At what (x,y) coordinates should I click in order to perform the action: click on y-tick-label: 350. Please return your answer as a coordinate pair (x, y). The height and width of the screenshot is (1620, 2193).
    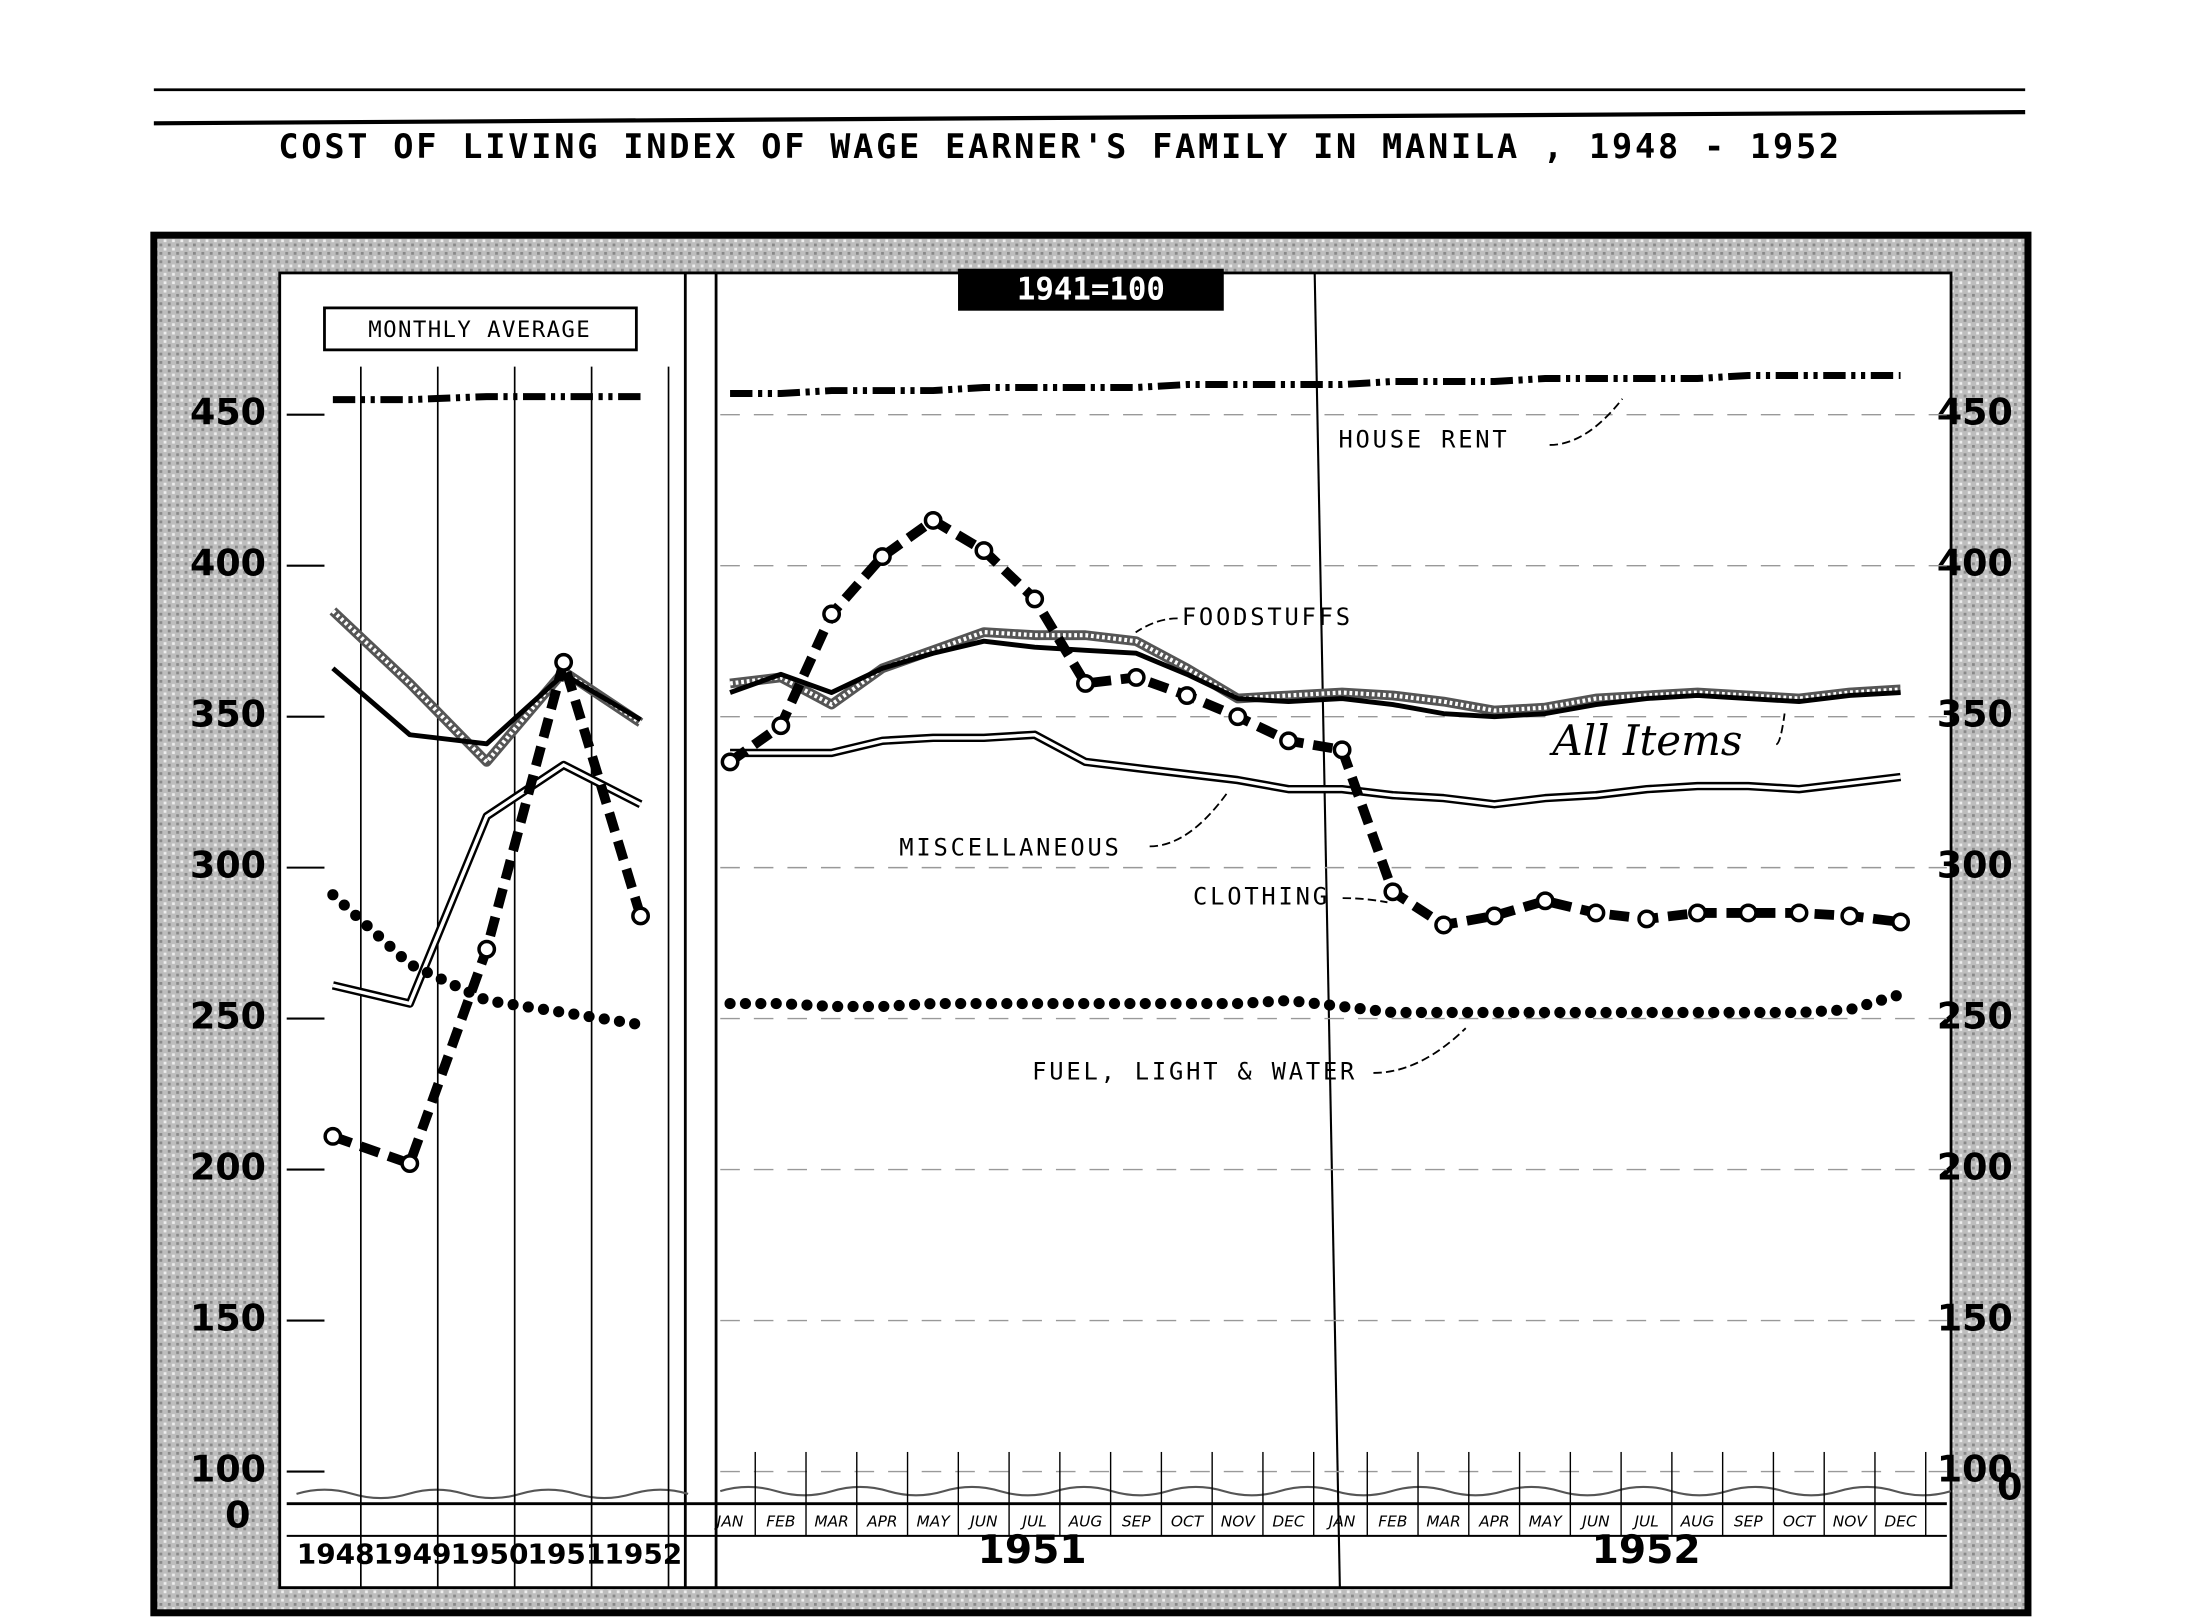
    Looking at the image, I should click on (228, 714).